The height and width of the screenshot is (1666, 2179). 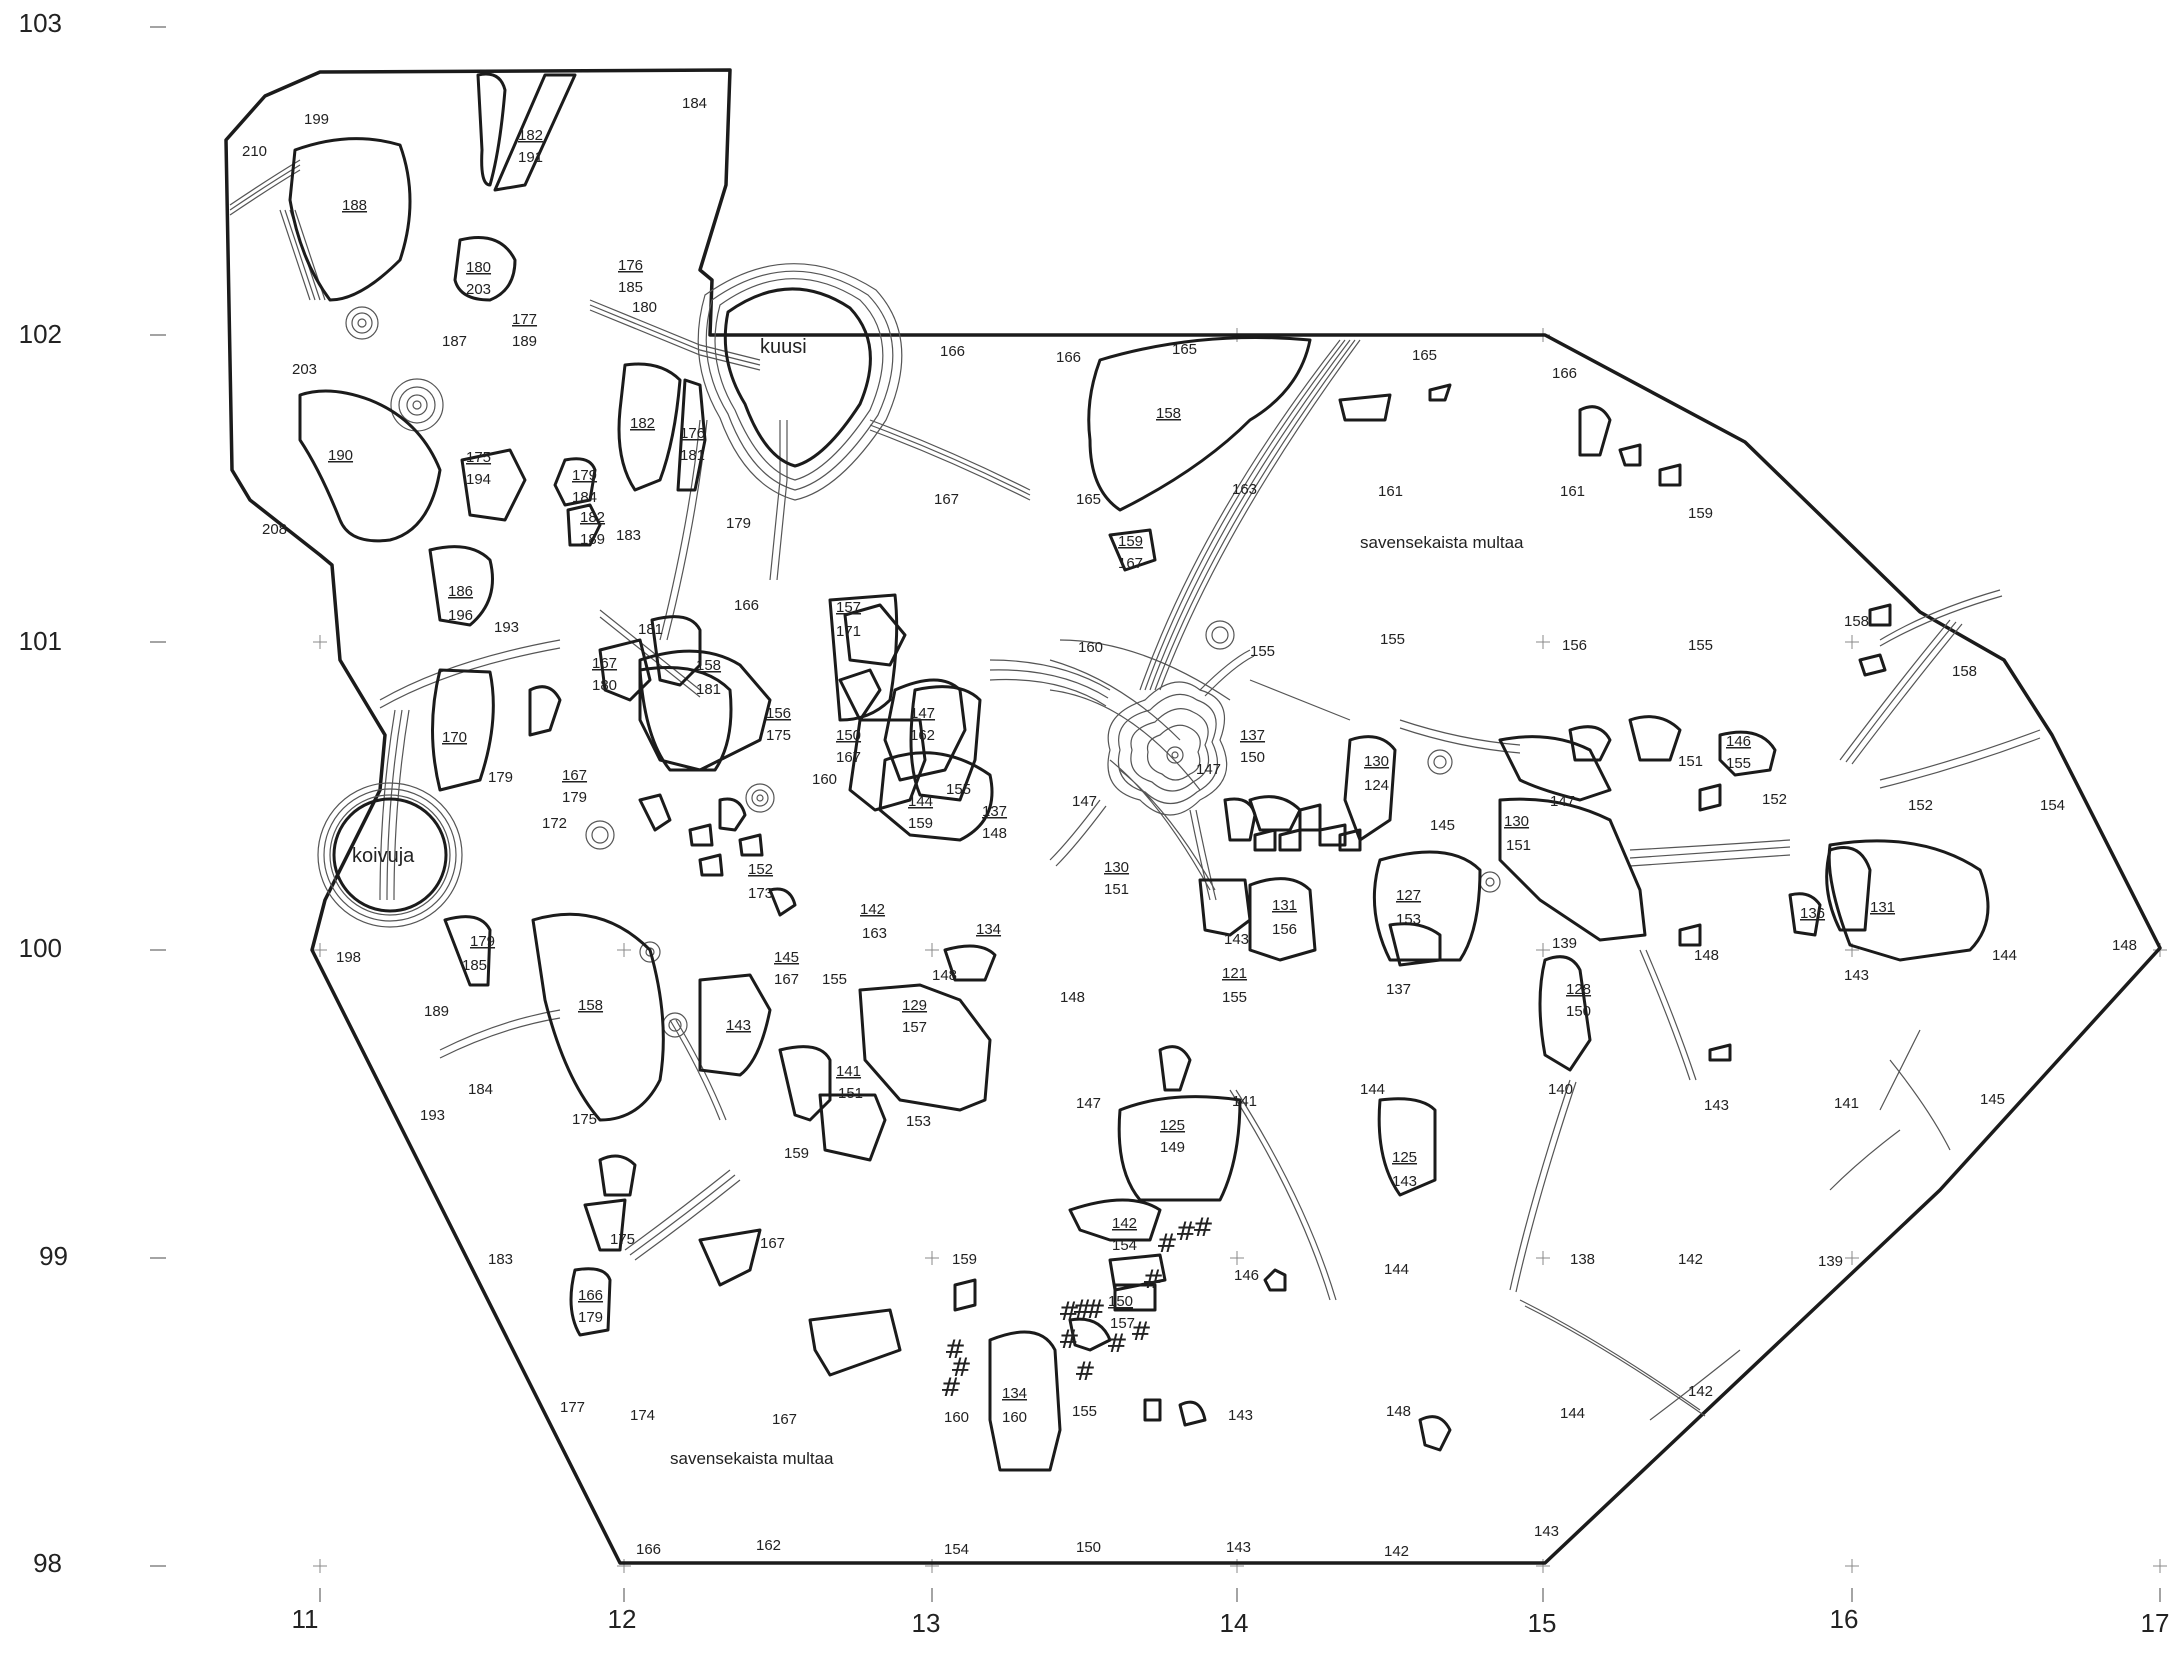 What do you see at coordinates (460, 591) in the screenshot?
I see `stone-label-top: 186` at bounding box center [460, 591].